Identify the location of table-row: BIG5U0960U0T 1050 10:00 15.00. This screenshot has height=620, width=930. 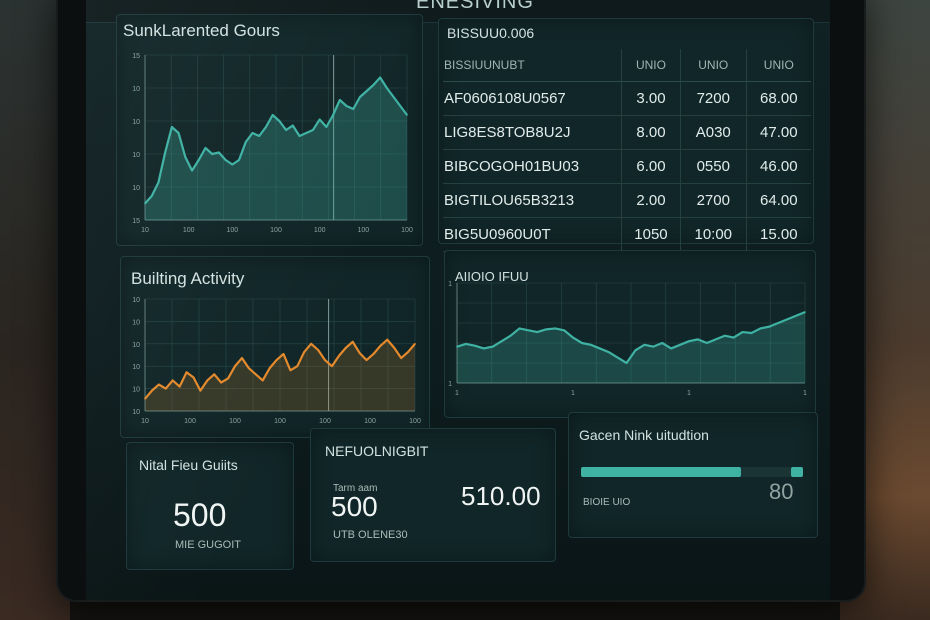
(627, 234).